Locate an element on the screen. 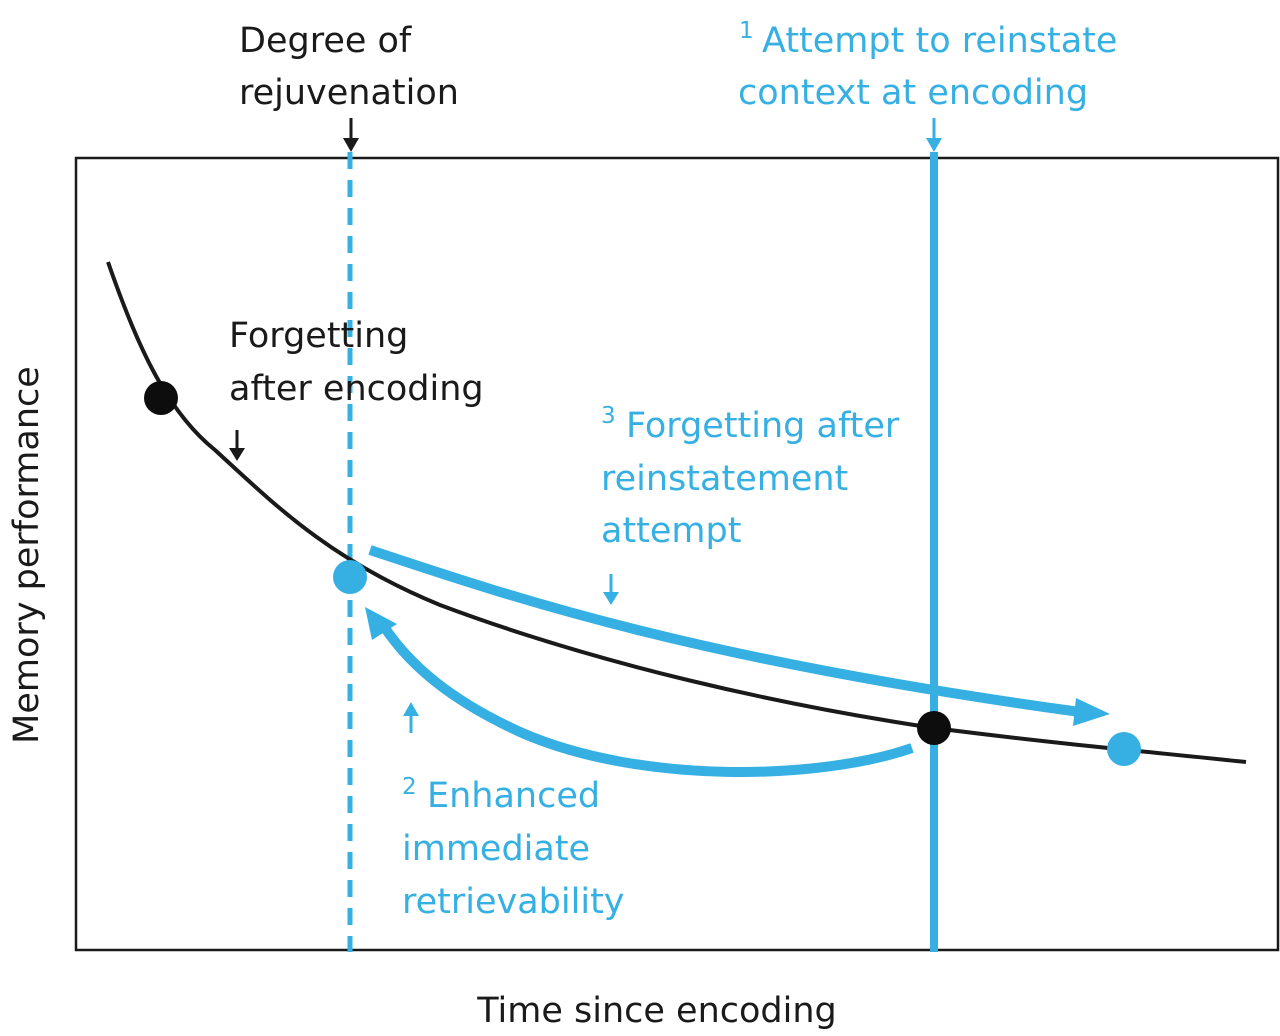 The image size is (1280, 1036). enhanced-pointer-arrow is located at coordinates (411, 717).